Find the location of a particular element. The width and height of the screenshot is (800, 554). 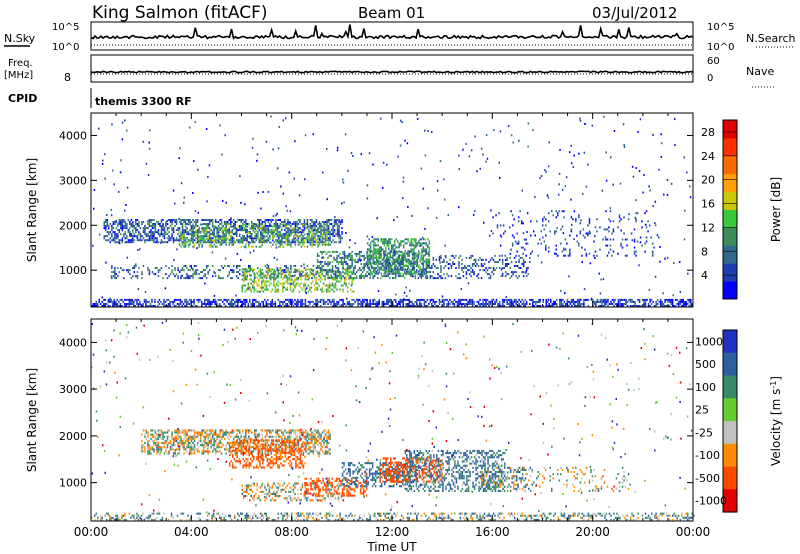

freq-line is located at coordinates (392, 72).